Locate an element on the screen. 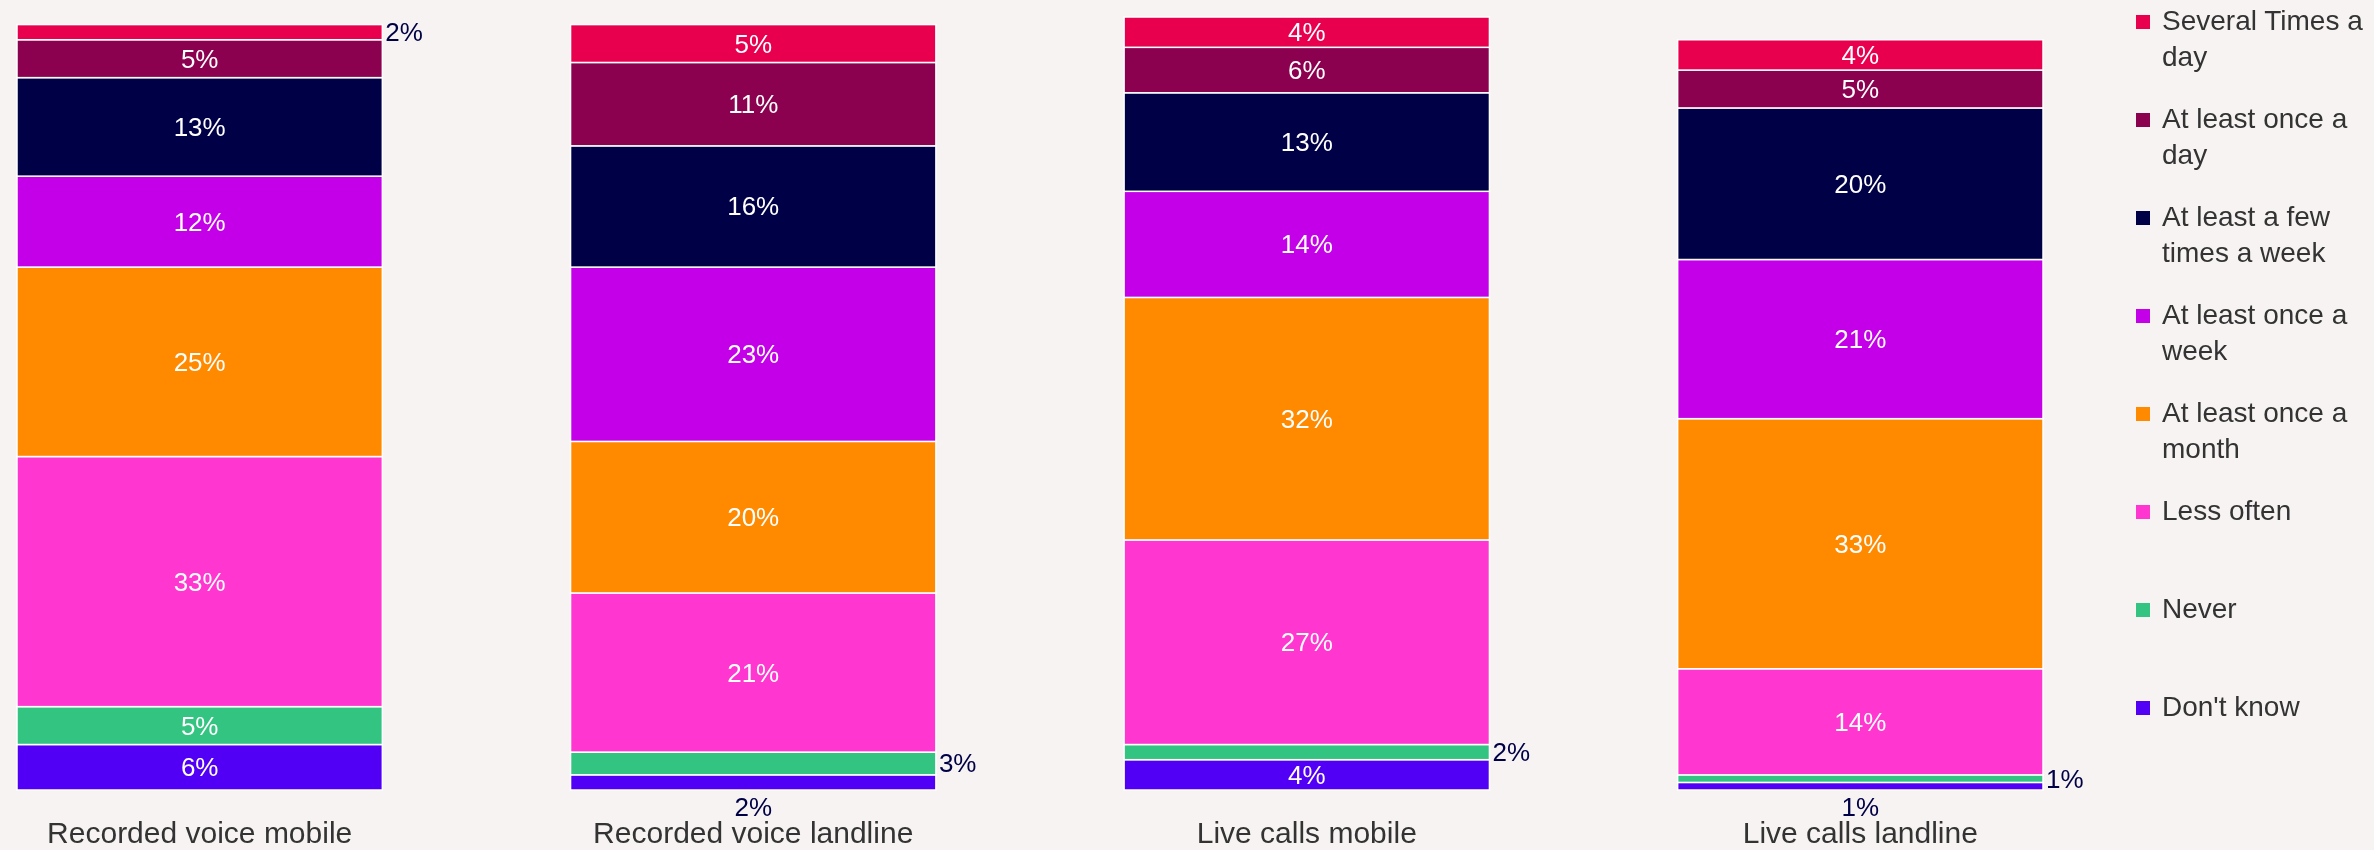 This screenshot has height=850, width=2374. data-label: 25% is located at coordinates (199, 361).